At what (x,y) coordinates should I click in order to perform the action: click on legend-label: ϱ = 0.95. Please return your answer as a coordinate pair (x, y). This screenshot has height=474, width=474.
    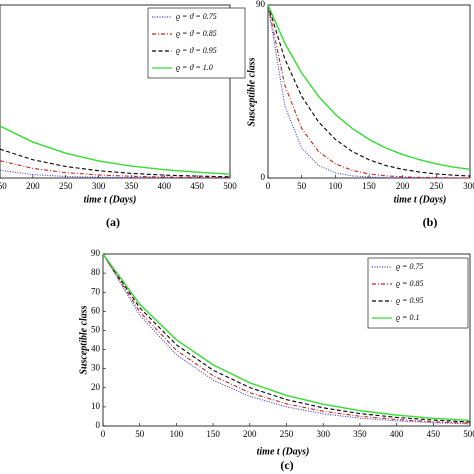
    Looking at the image, I should click on (409, 300).